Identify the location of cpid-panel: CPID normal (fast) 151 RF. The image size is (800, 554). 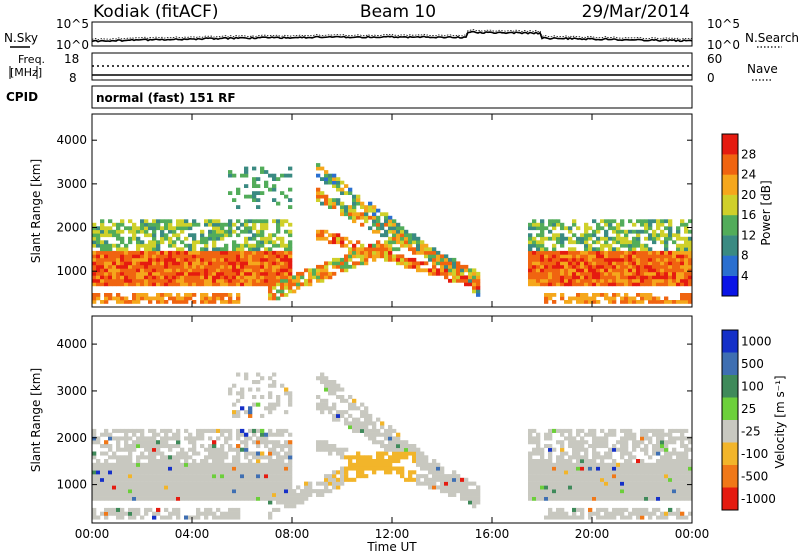
(349, 97).